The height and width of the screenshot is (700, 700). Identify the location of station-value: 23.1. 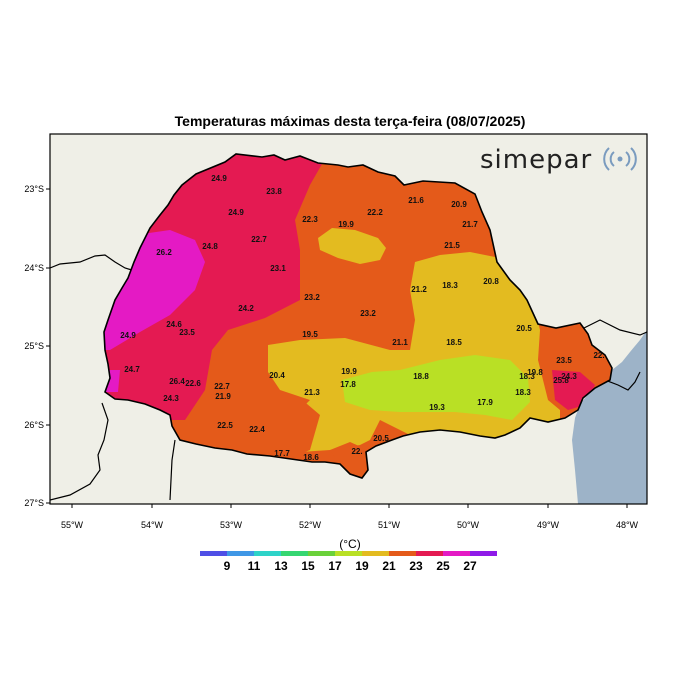
(278, 268).